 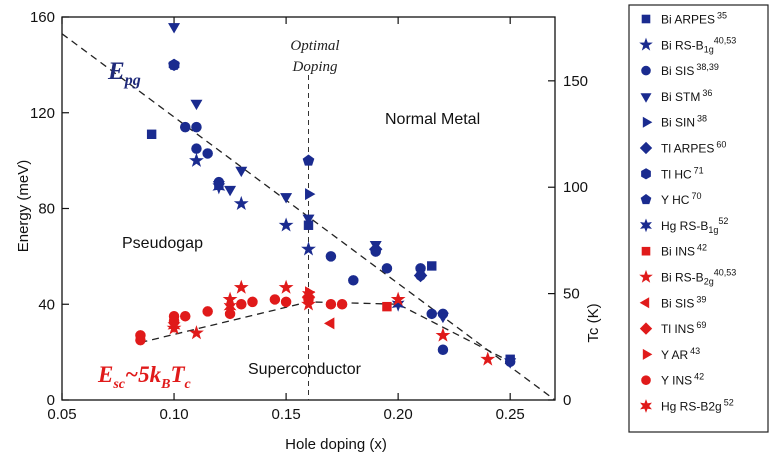 What do you see at coordinates (698, 44) in the screenshot?
I see `legend-label: Bi RS-B1g40,53` at bounding box center [698, 44].